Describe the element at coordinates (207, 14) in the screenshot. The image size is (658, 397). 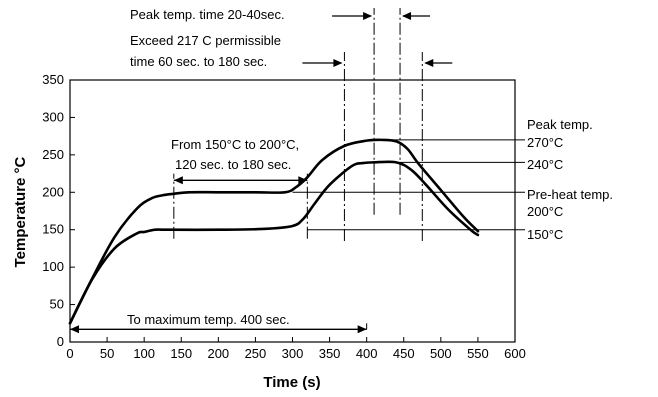
I see `annotation-peak-time: Peak temp. time 20-40sec.` at that location.